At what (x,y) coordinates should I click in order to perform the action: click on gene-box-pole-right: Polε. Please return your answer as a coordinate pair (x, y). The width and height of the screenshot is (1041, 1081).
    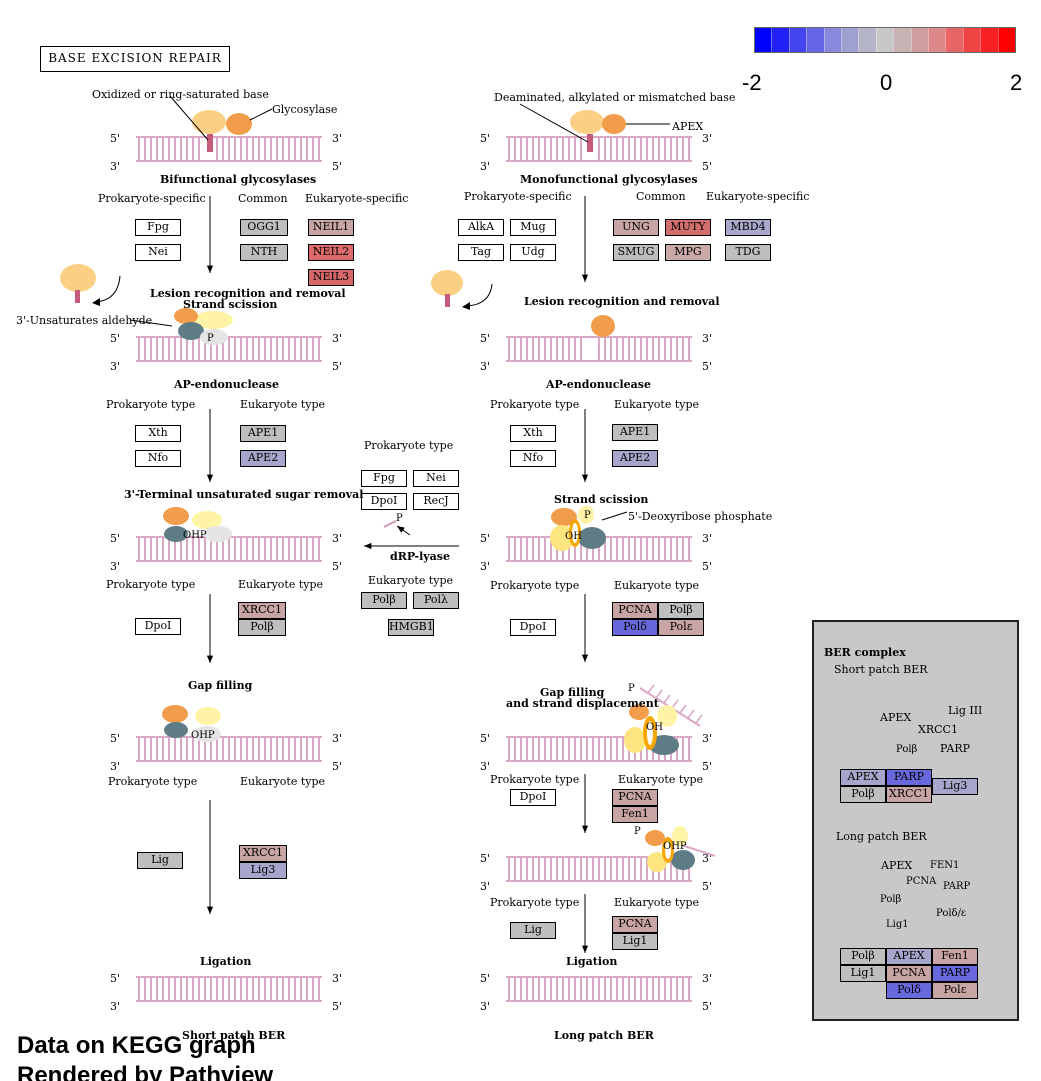
    Looking at the image, I should click on (681, 627).